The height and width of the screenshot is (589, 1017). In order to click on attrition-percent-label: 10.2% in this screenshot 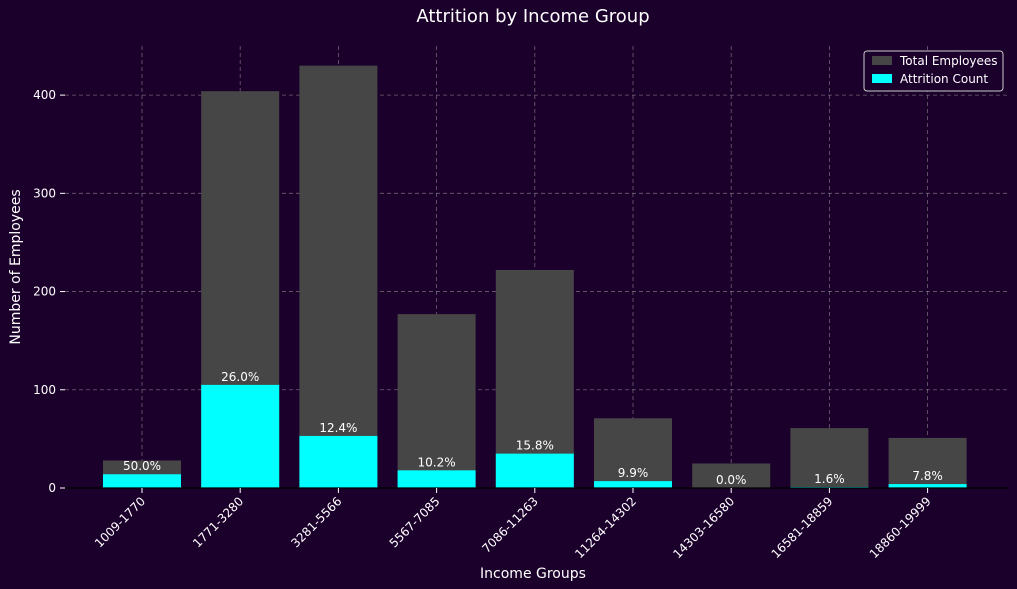, I will do `click(437, 462)`.